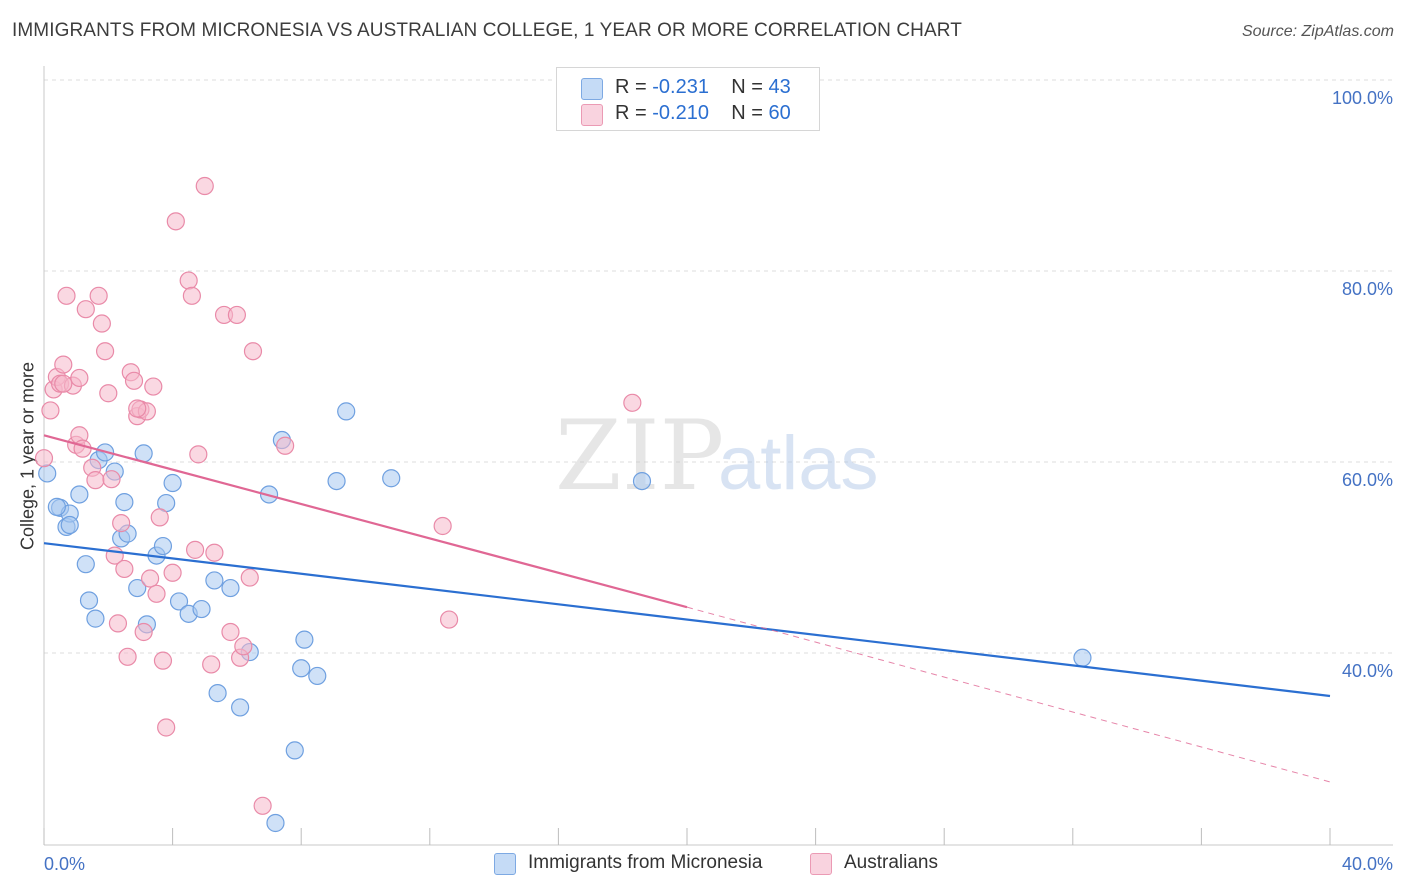 Image resolution: width=1406 pixels, height=892 pixels. I want to click on watermark: ZIP atlas, so click(717, 456).